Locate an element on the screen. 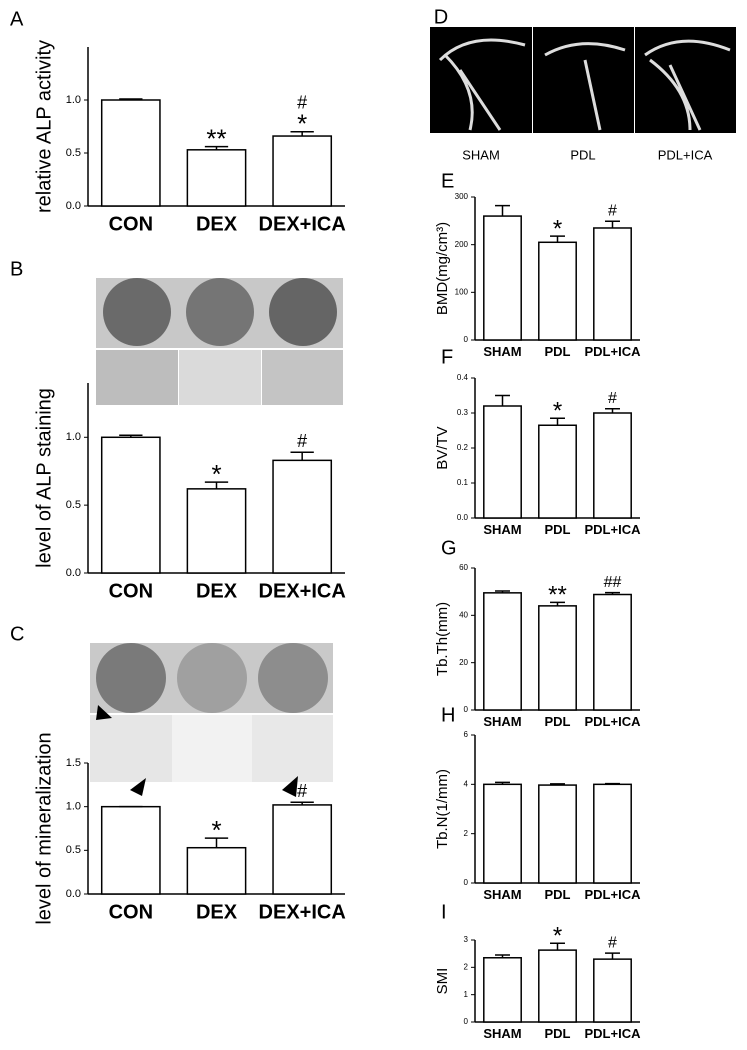 This screenshot has width=747, height=1050. y-tick-label: 60 is located at coordinates (463, 567).